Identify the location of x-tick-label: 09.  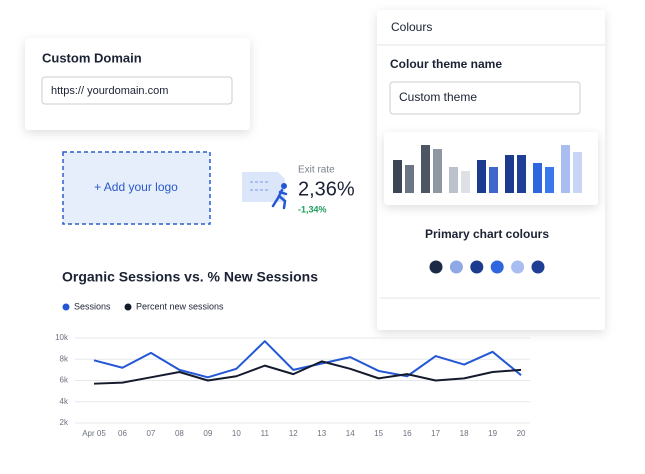
(207, 433).